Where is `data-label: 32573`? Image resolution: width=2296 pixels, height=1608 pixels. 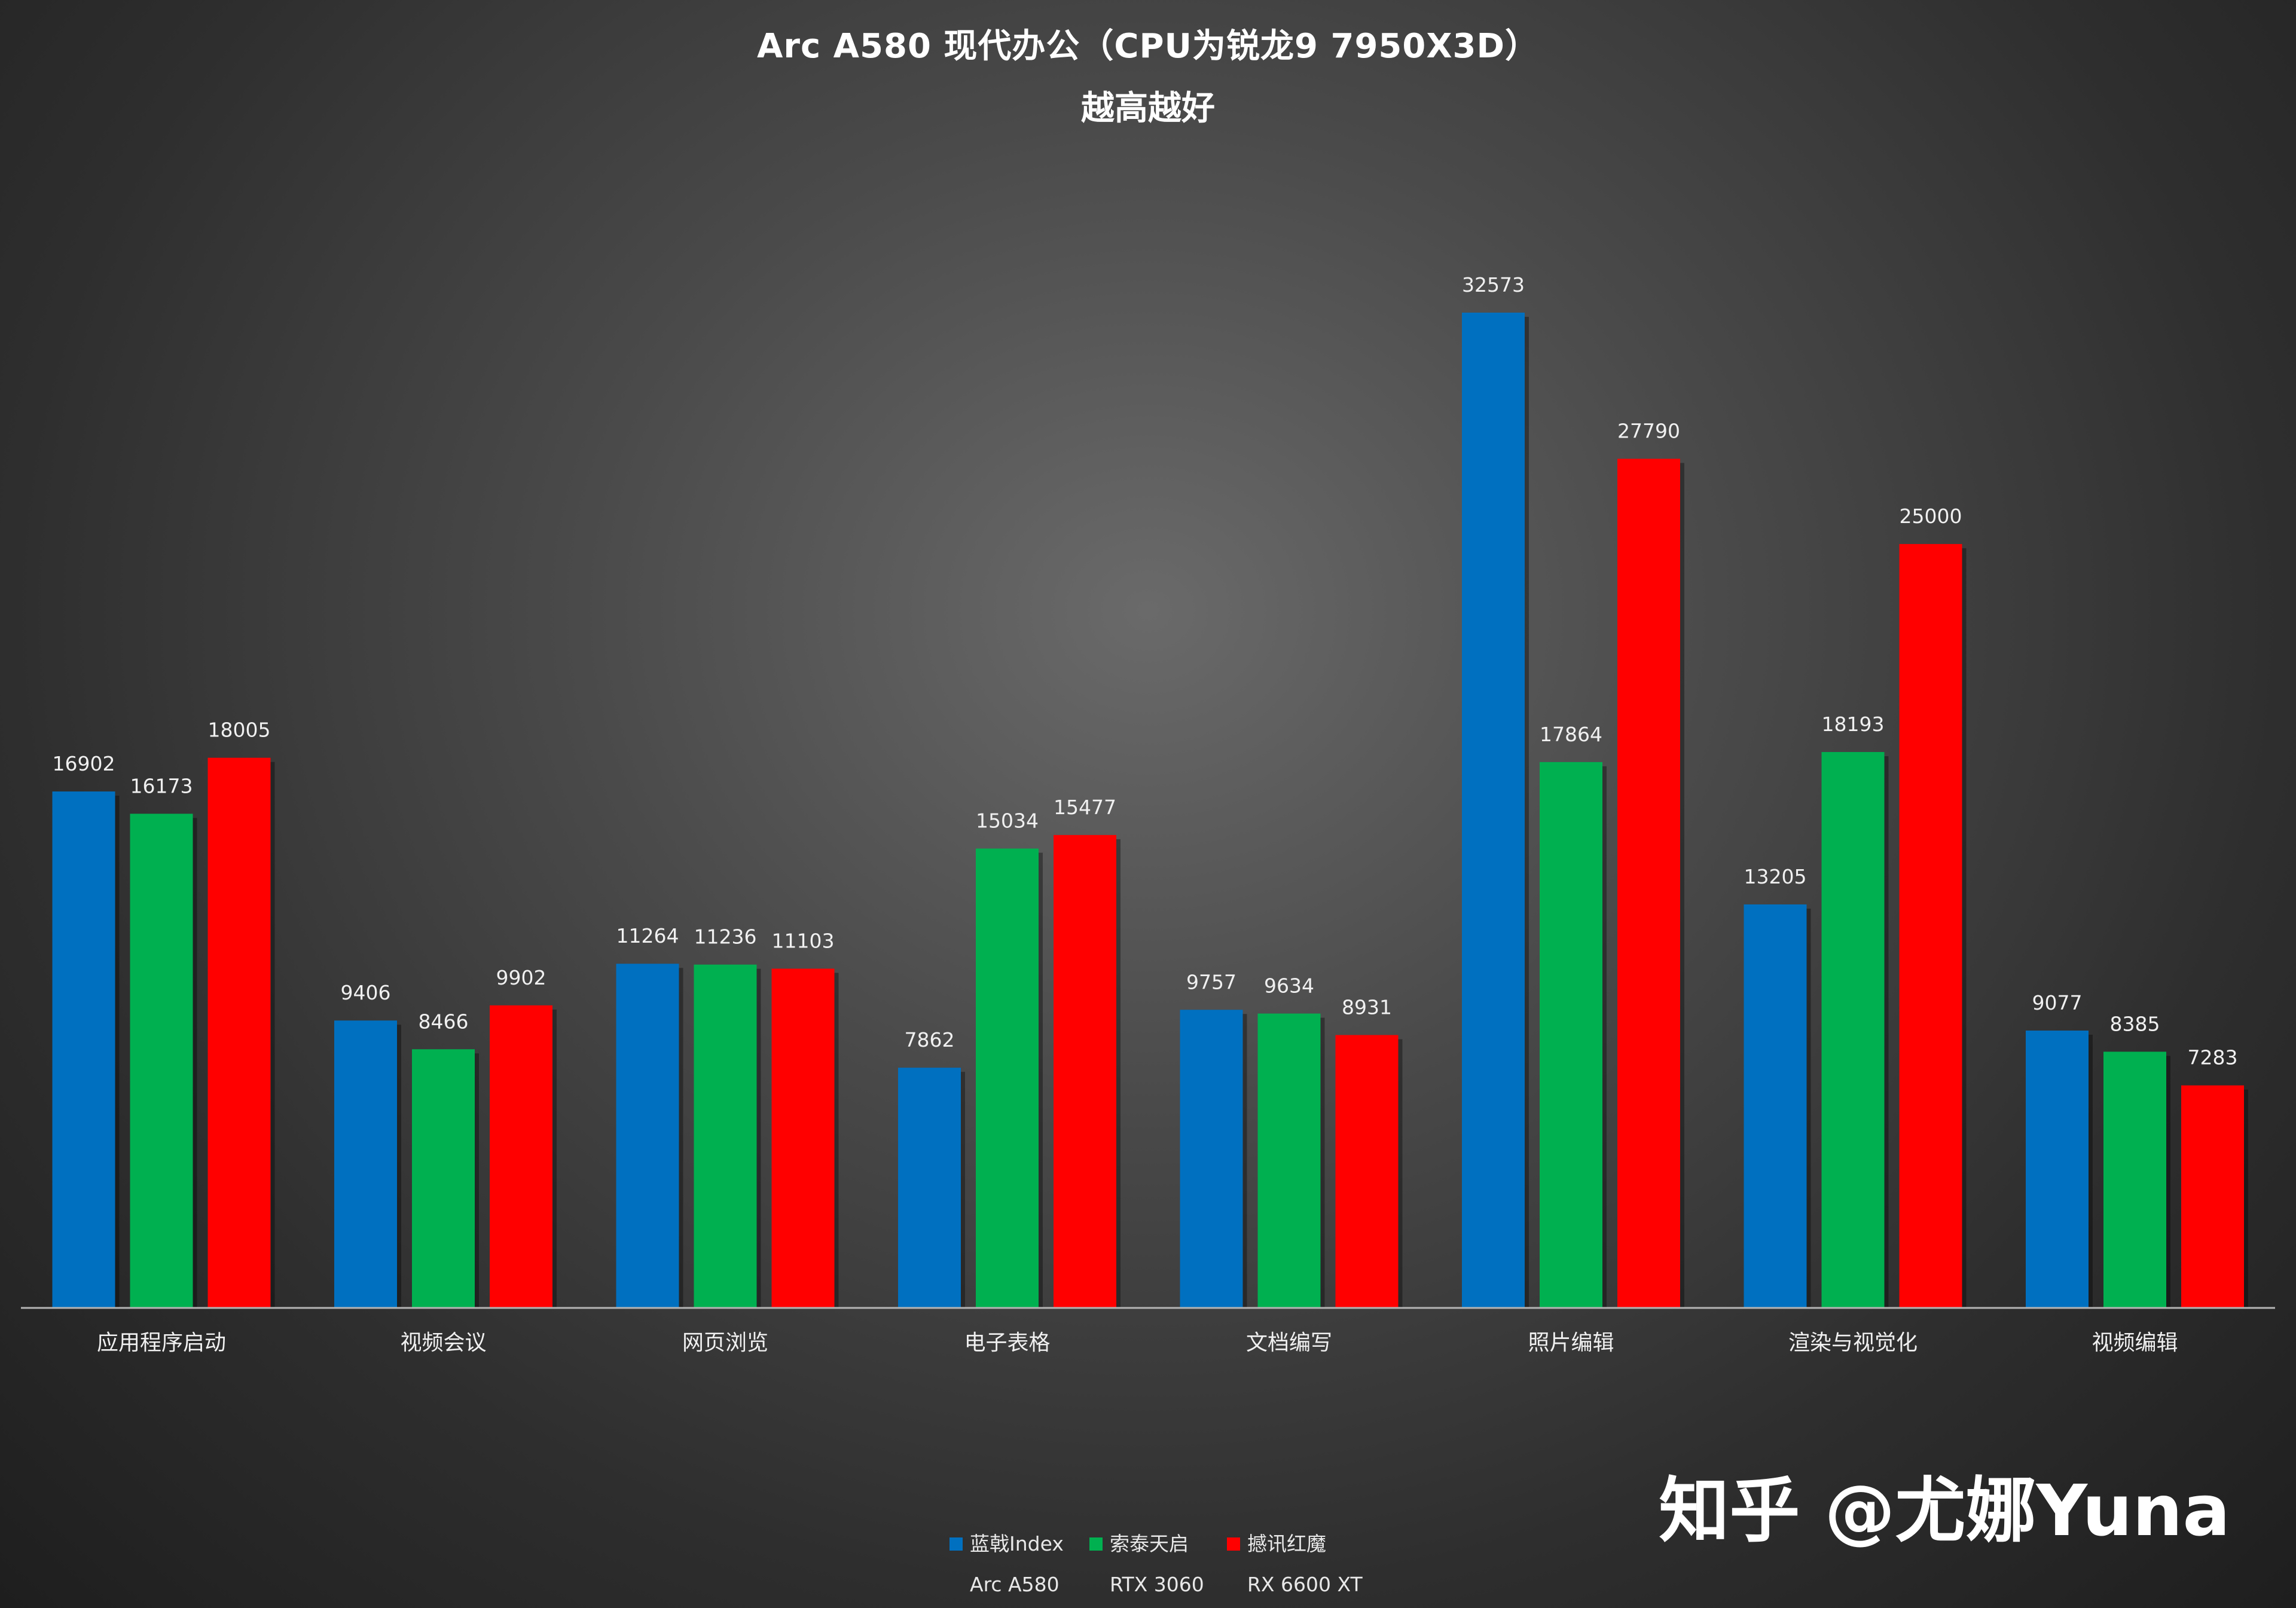
data-label: 32573 is located at coordinates (1493, 284).